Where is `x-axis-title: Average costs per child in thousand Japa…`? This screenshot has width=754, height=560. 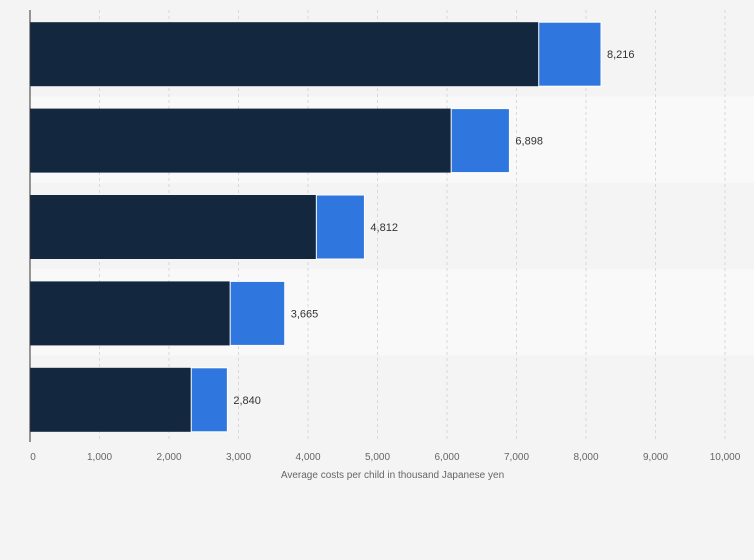
x-axis-title: Average costs per child in thousand Japa… is located at coordinates (392, 475).